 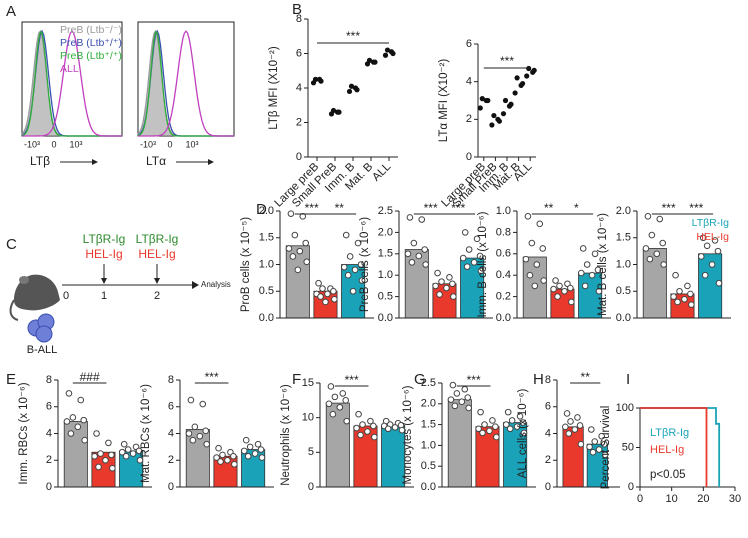 I want to click on panel-label: H, so click(x=538, y=379).